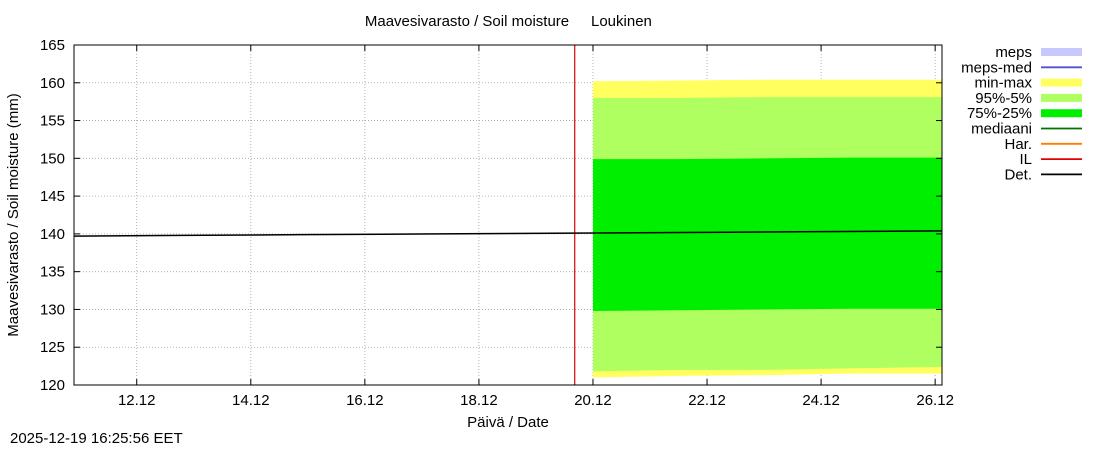 Image resolution: width=1100 pixels, height=450 pixels. What do you see at coordinates (935, 400) in the screenshot?
I see `x-tick-label: 26.12` at bounding box center [935, 400].